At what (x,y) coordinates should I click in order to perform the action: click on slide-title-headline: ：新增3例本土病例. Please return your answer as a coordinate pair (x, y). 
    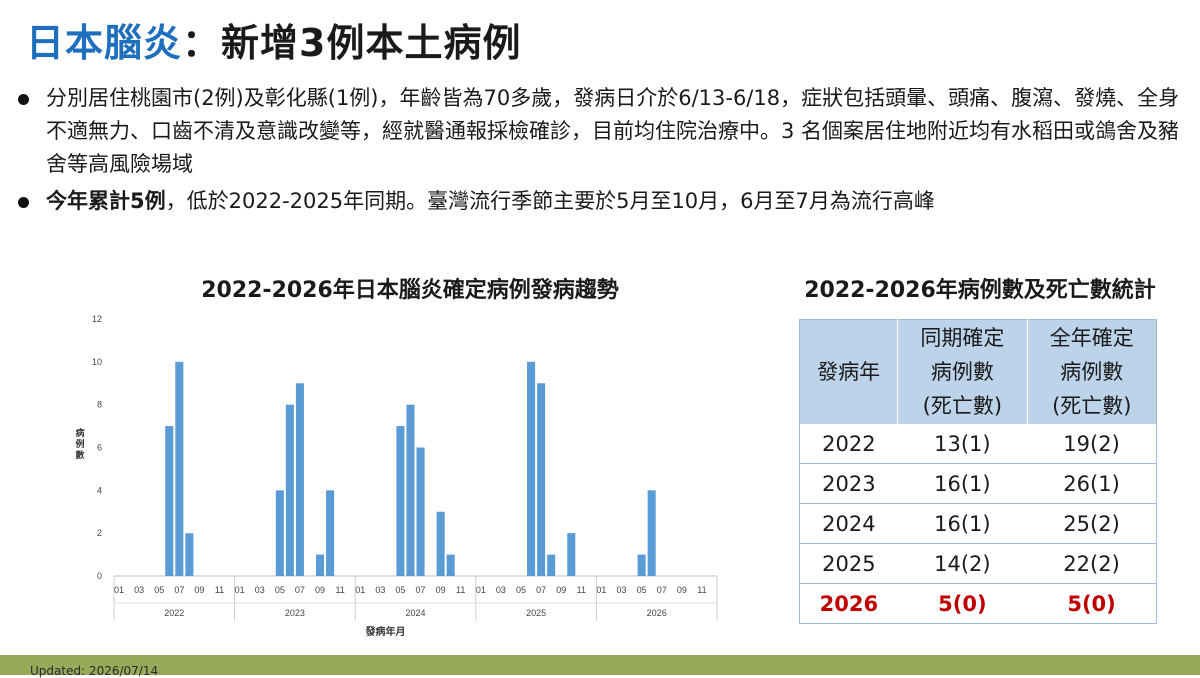
    Looking at the image, I should click on (352, 43).